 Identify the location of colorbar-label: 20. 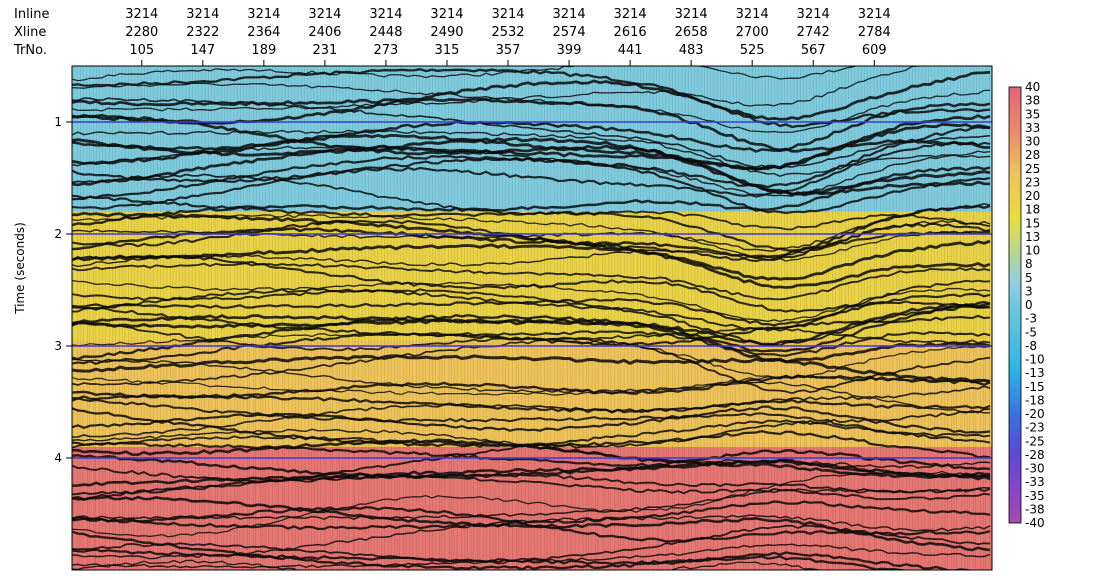
(1032, 196).